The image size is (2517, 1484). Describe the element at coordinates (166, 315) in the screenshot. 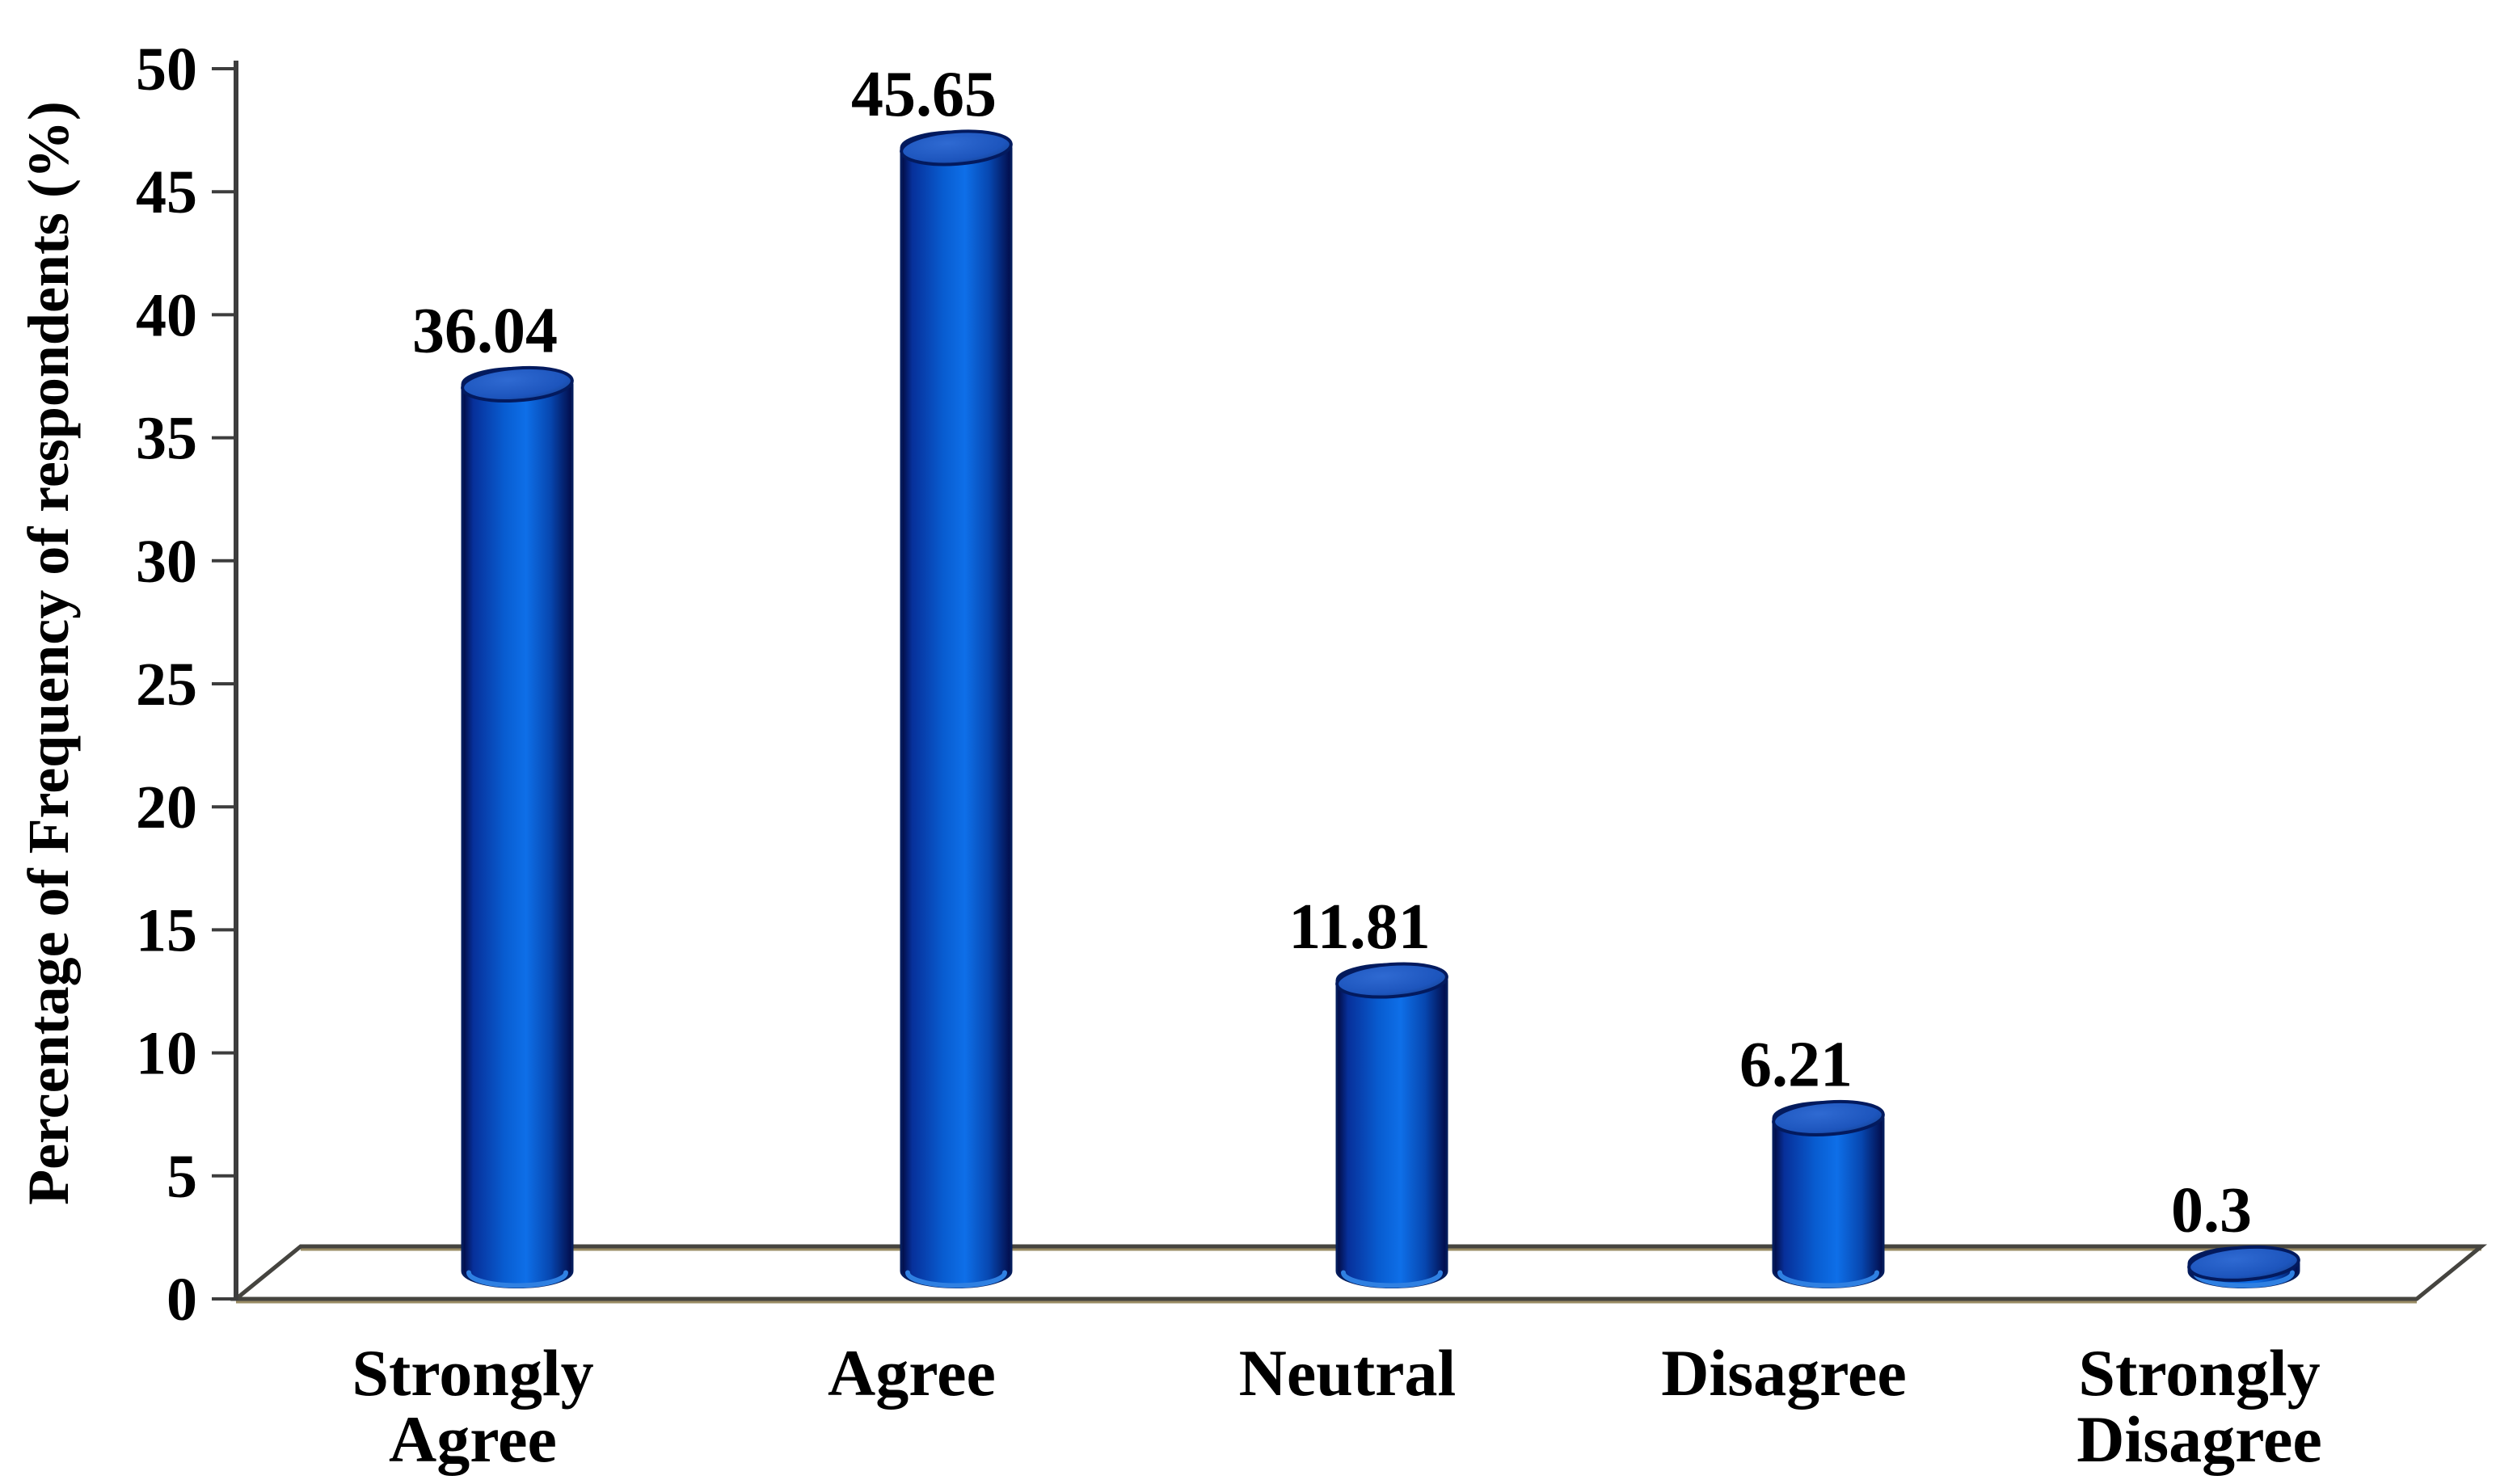

I see `y-tick-label: 40` at that location.